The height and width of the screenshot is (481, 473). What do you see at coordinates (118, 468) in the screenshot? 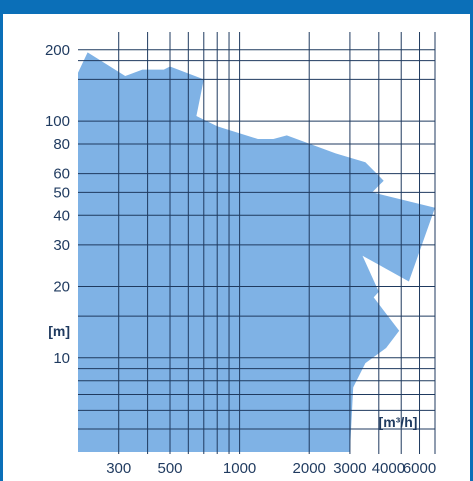
I see `x-tick-label: 300` at bounding box center [118, 468].